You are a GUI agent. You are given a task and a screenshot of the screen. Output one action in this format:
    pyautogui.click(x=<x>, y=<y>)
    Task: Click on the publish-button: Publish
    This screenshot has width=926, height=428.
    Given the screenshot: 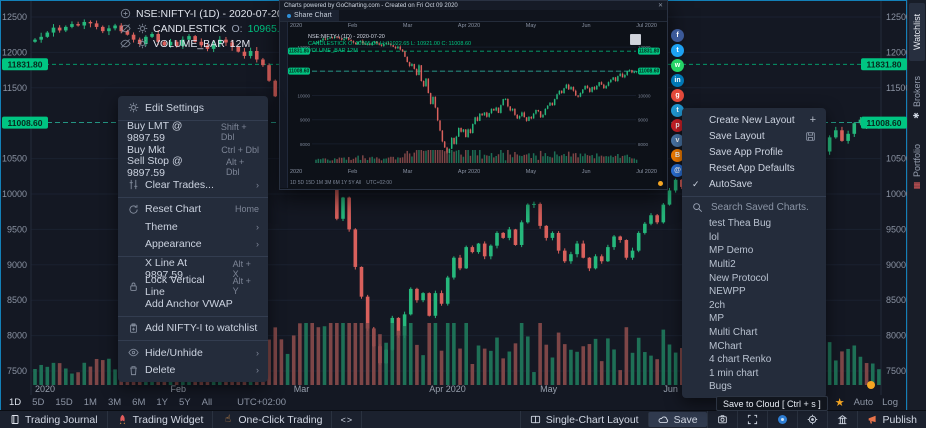 What is the action you would take?
    pyautogui.click(x=891, y=419)
    